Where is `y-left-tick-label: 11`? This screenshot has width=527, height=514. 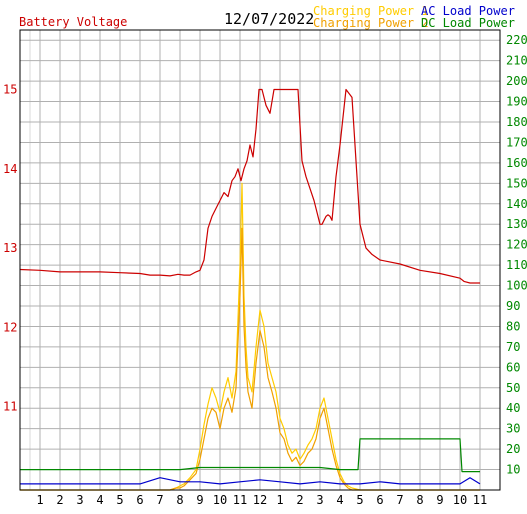
y-left-tick-label: 11 is located at coordinates (10, 407).